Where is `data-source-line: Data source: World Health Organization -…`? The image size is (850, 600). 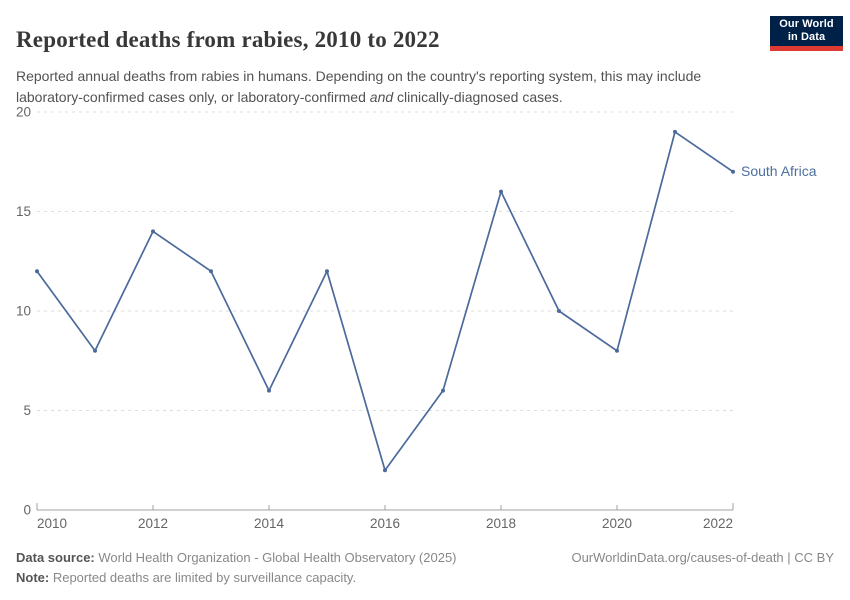
data-source-line: Data source: World Health Organization -… is located at coordinates (236, 558).